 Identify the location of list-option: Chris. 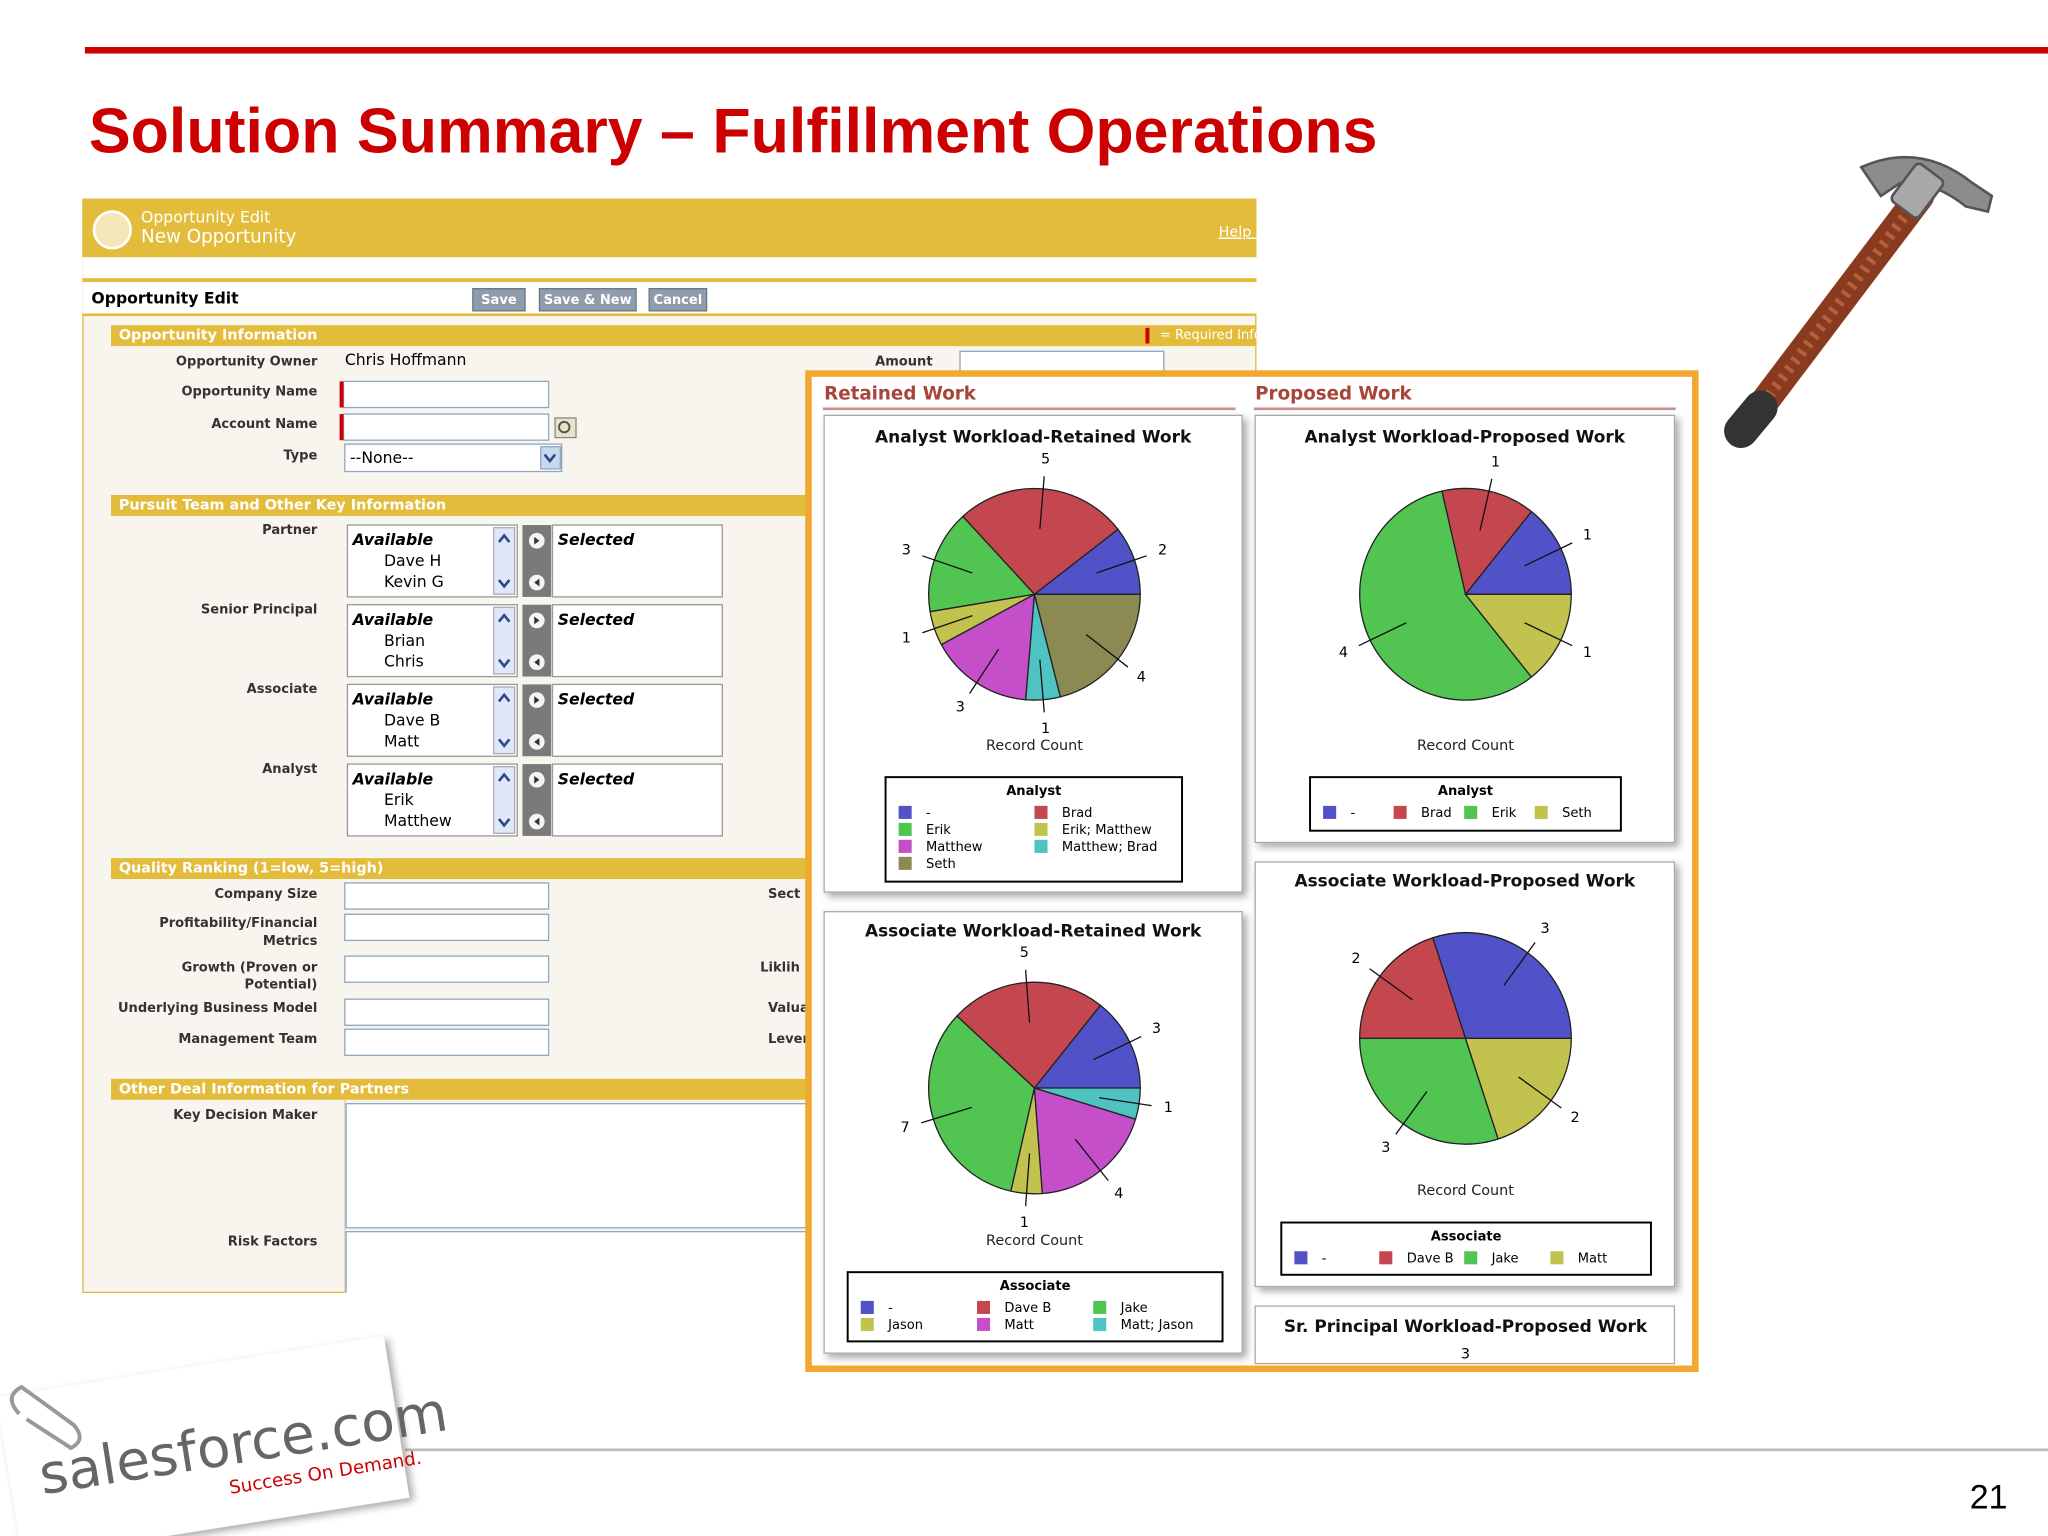
(404, 661).